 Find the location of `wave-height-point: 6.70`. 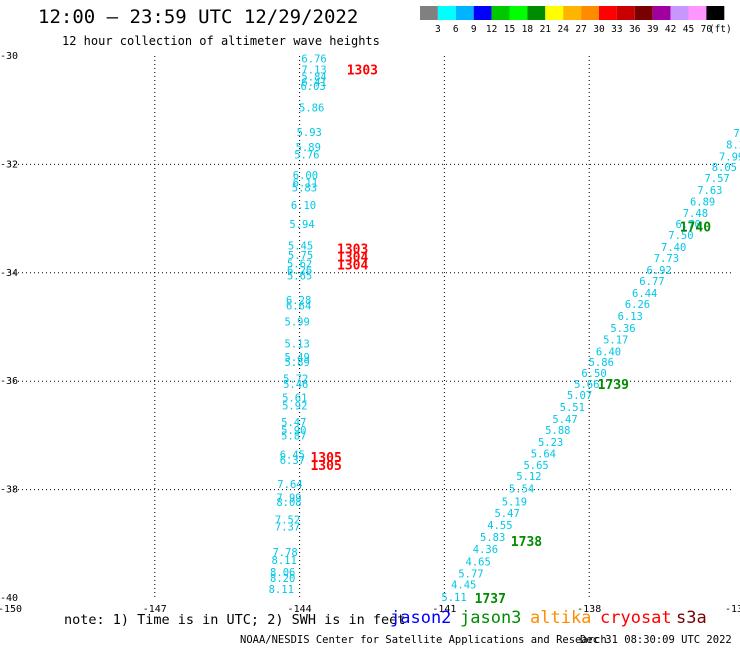

wave-height-point: 6.70 is located at coordinates (687, 225).